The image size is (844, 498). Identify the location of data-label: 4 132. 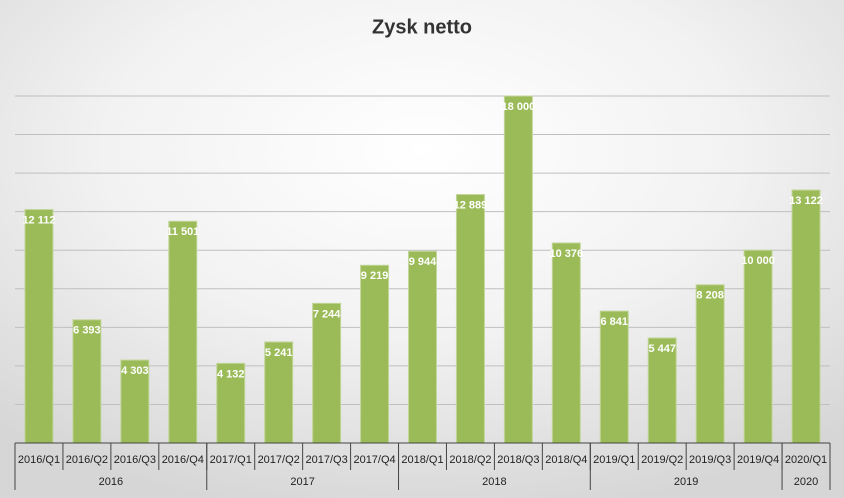
(231, 374).